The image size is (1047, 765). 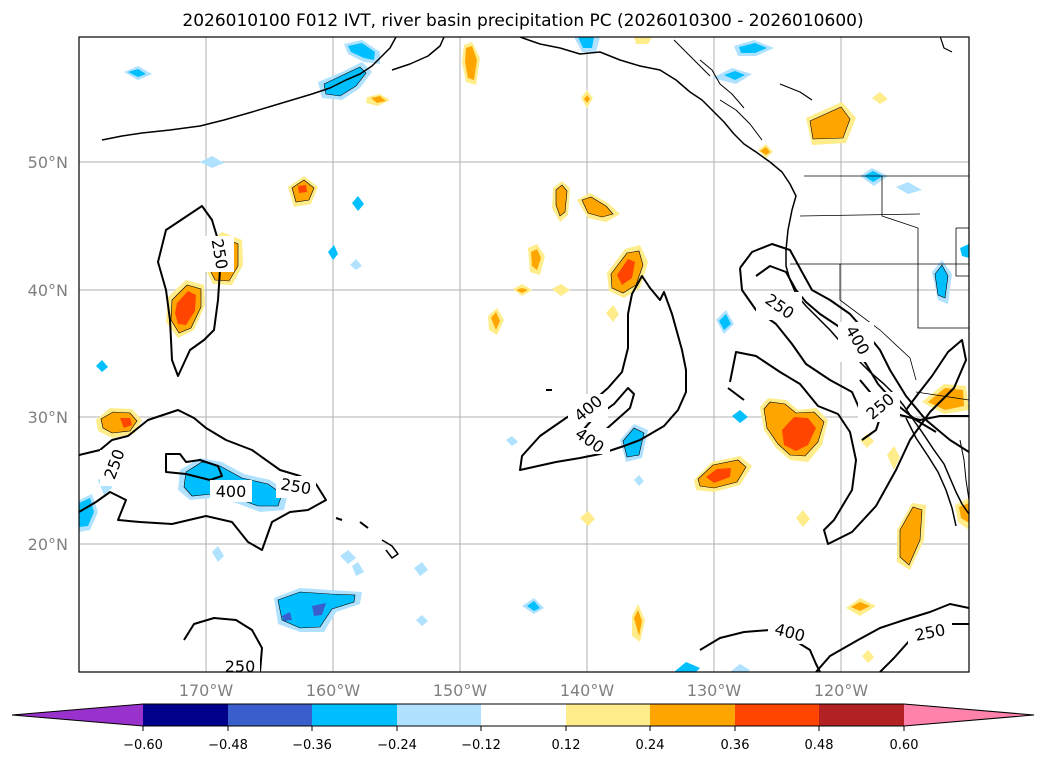 What do you see at coordinates (931, 472) in the screenshot?
I see `coastline-baja` at bounding box center [931, 472].